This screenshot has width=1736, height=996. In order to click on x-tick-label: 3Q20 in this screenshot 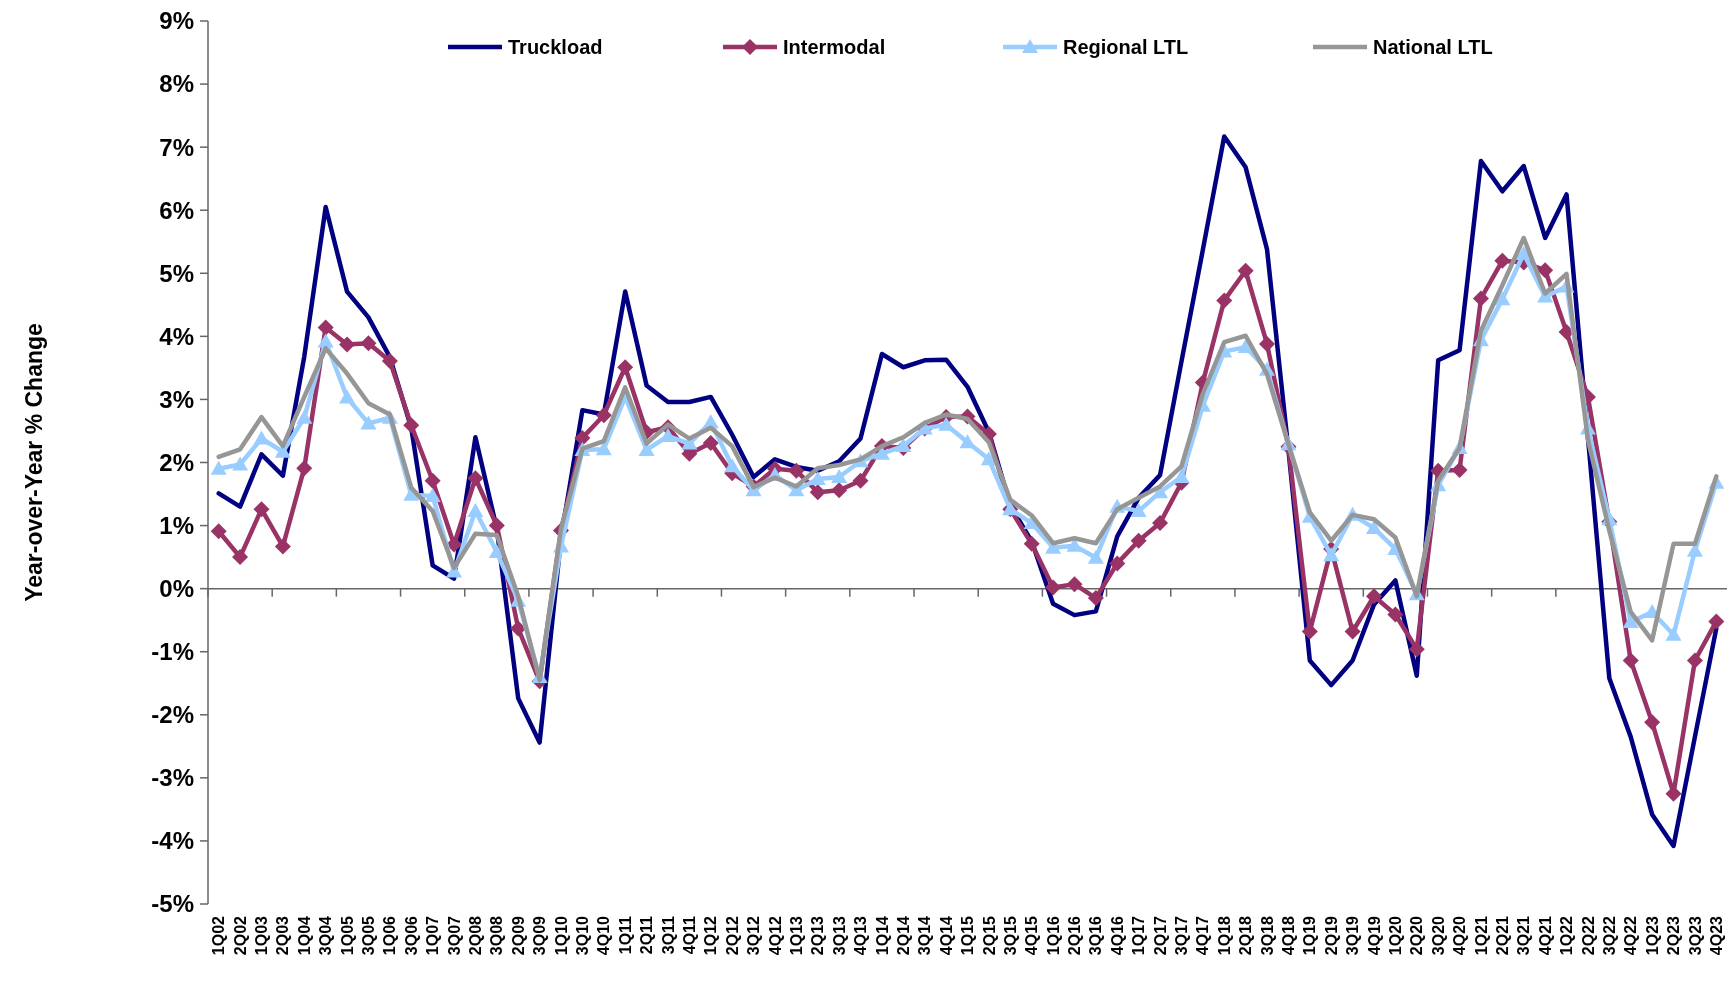, I will do `click(1438, 935)`.